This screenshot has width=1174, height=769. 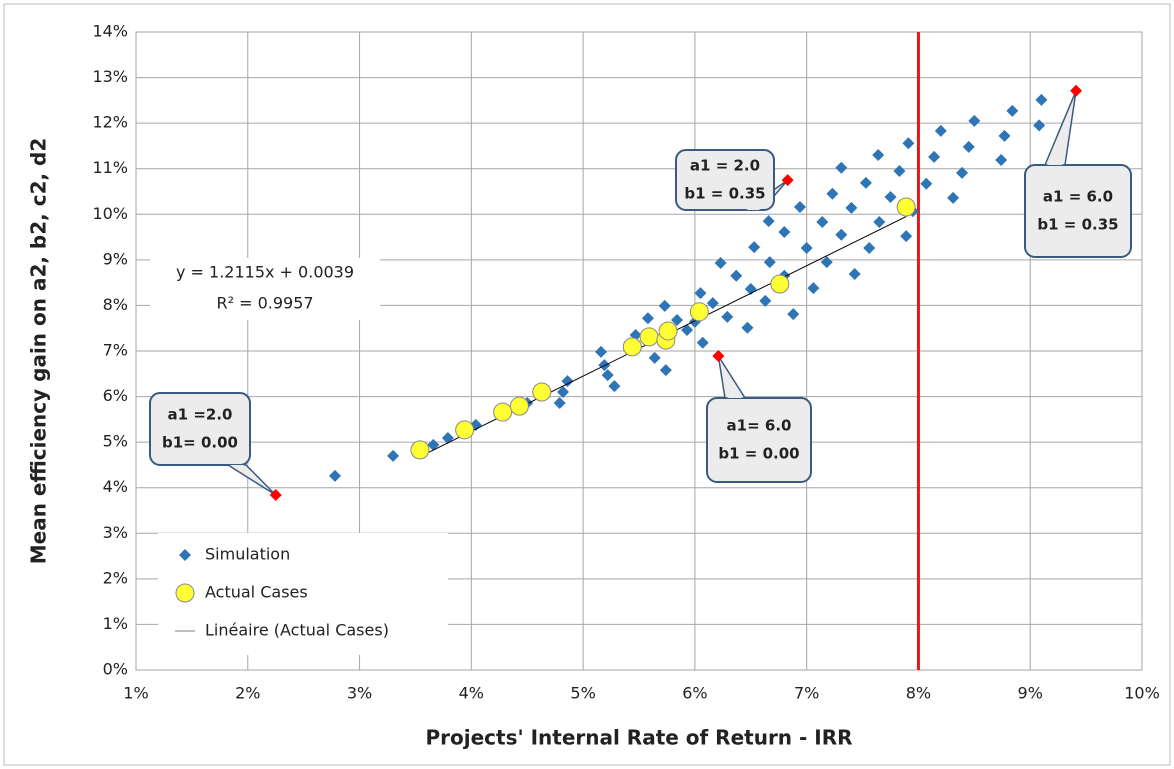 I want to click on y-tick-label: 10%, so click(x=110, y=213).